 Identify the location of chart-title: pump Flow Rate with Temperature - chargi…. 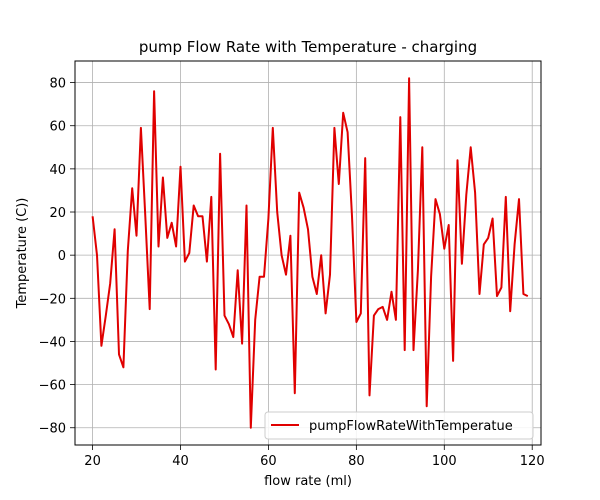
(308, 47).